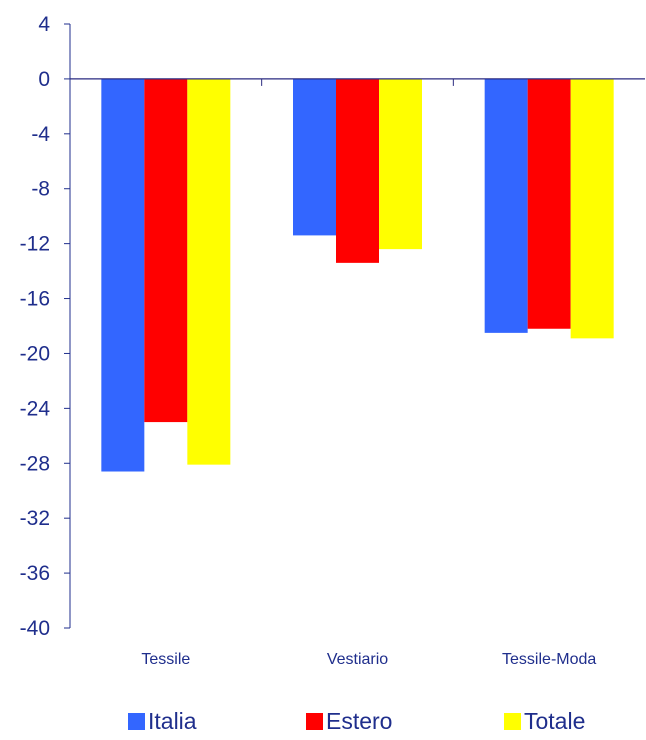 This screenshot has height=740, width=646. What do you see at coordinates (35, 244) in the screenshot?
I see `y-tick-label: -12` at bounding box center [35, 244].